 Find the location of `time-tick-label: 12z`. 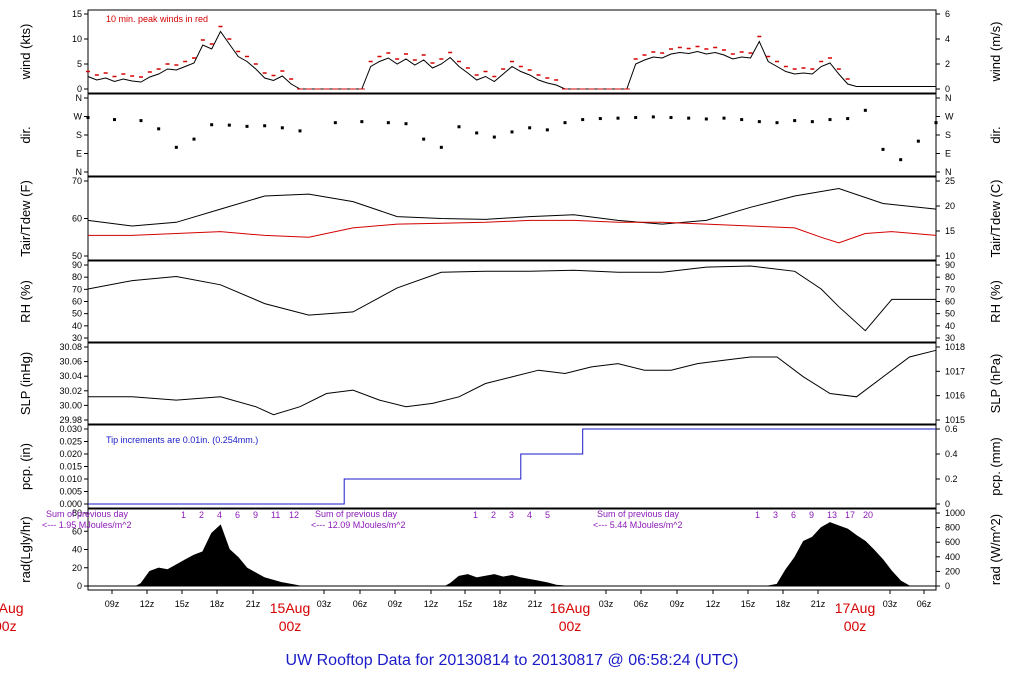

time-tick-label: 12z is located at coordinates (431, 604).